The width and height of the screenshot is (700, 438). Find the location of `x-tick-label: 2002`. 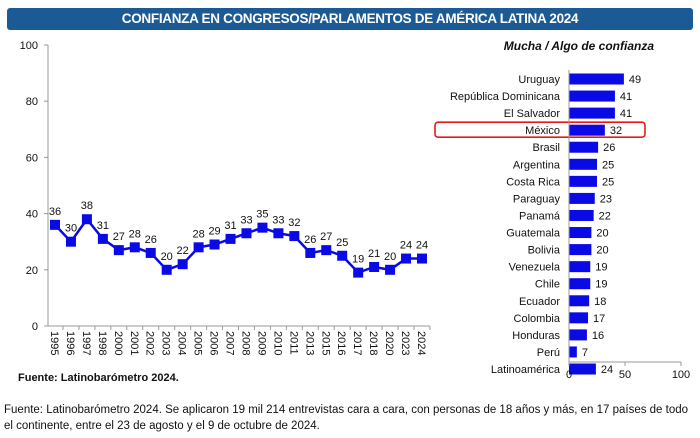

x-tick-label: 2002 is located at coordinates (150, 343).